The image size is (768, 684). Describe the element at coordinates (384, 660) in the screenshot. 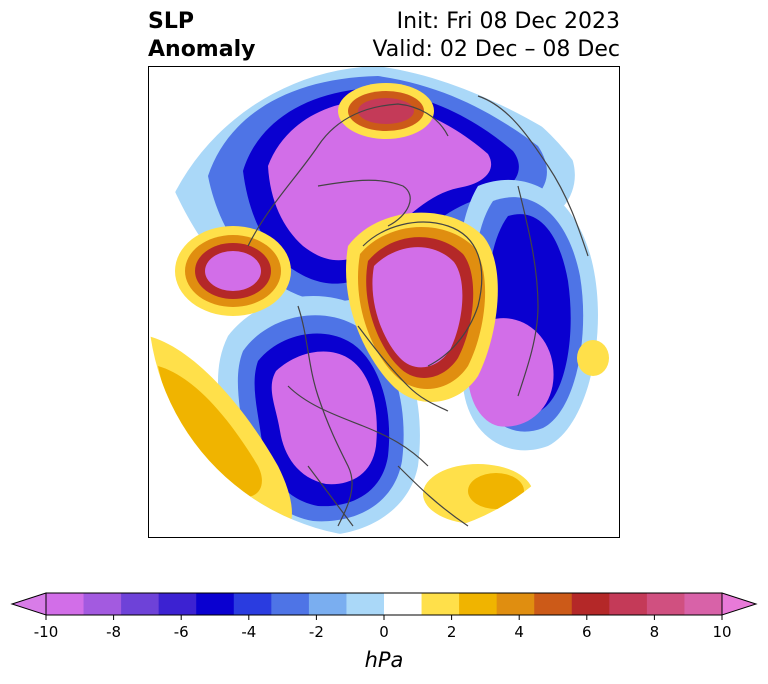

I see `colorbar-label: hPa` at that location.